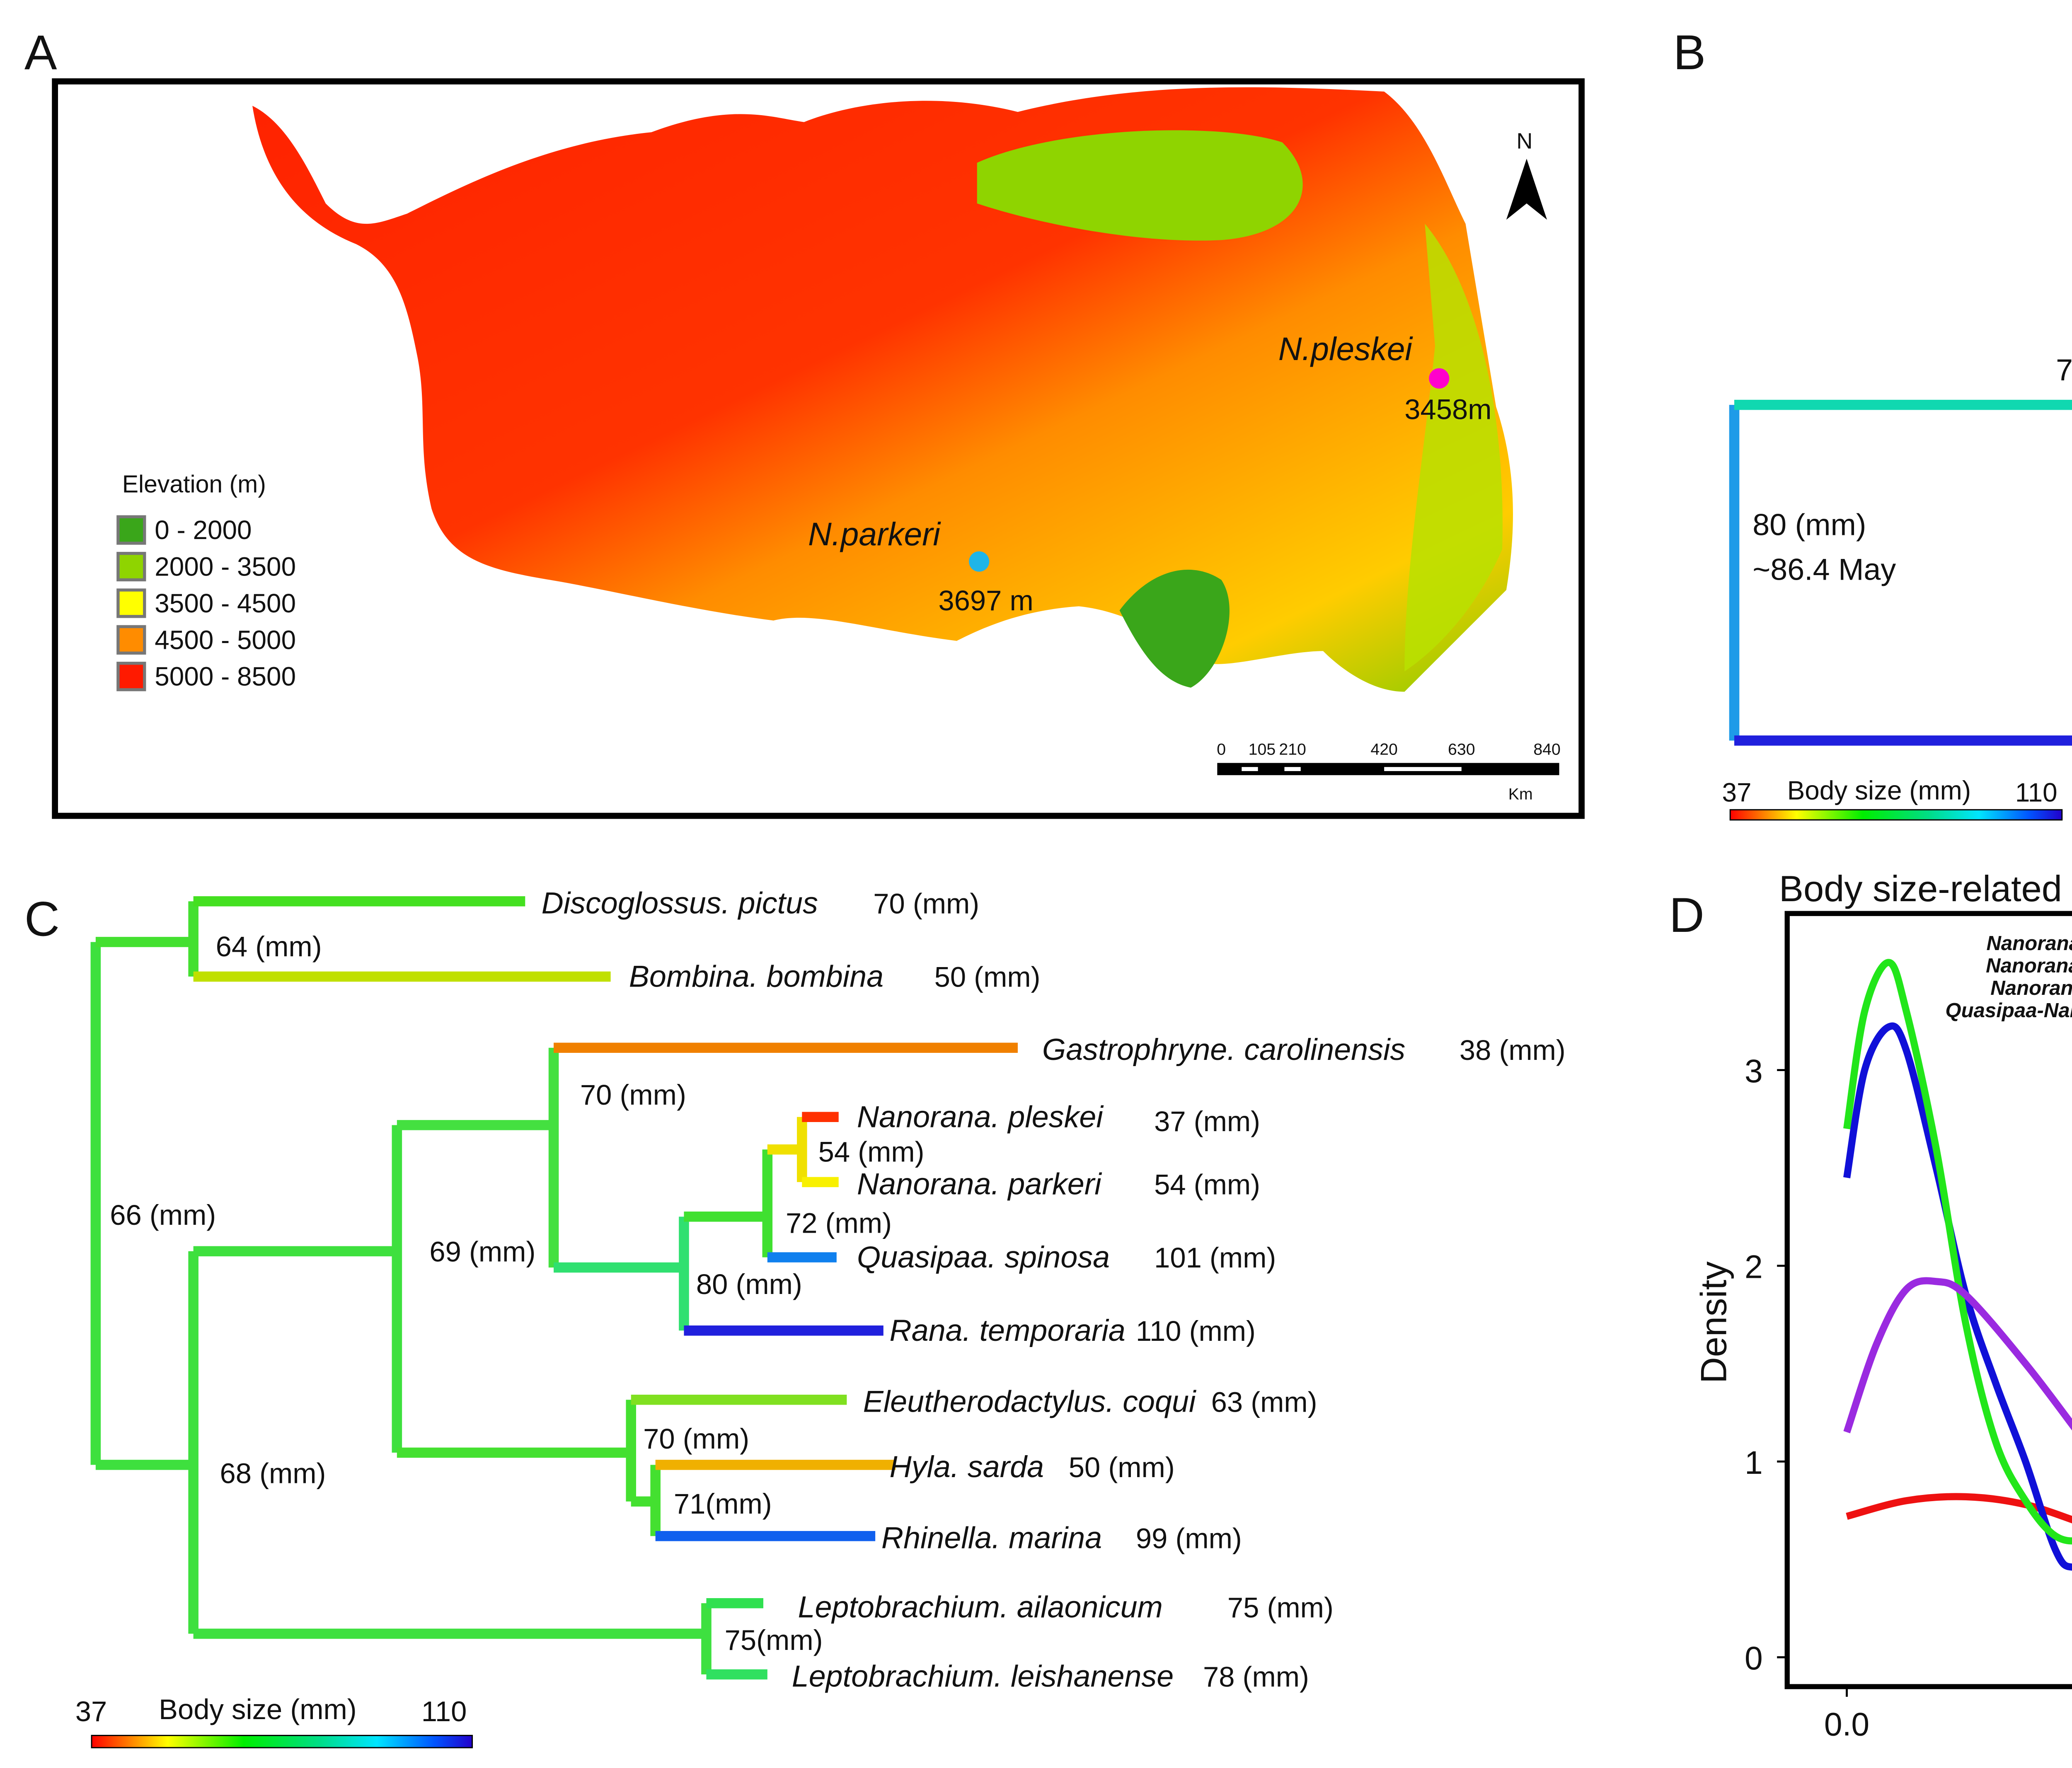  What do you see at coordinates (1896, 815) in the screenshot?
I see `colorbar-gradient` at bounding box center [1896, 815].